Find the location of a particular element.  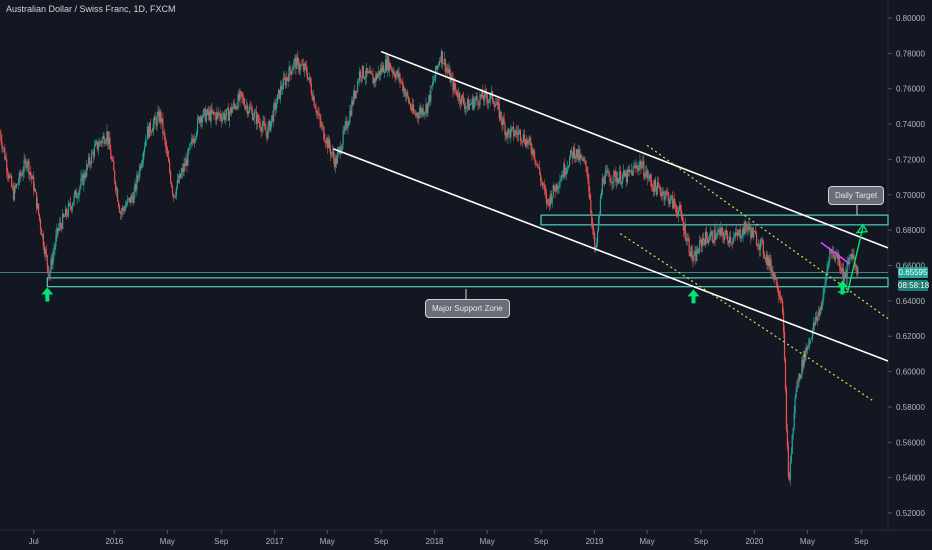

x-tick-label: May is located at coordinates (167, 541).